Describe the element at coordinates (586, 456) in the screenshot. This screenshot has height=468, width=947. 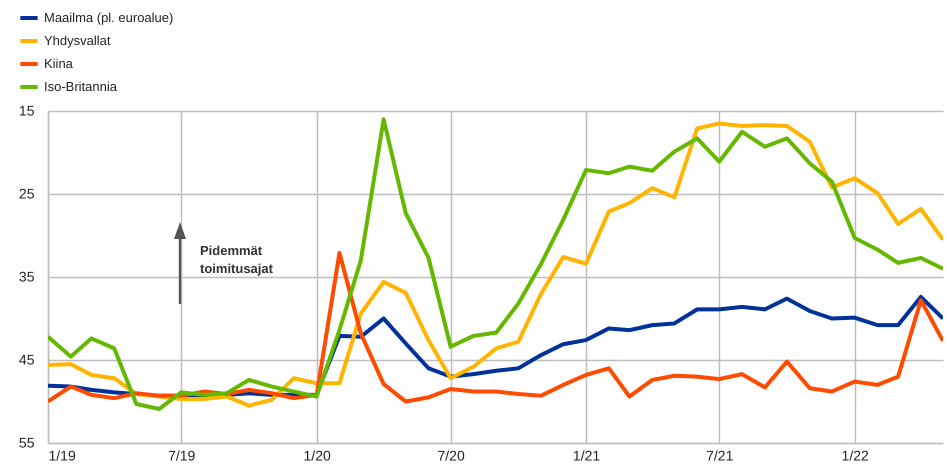
I see `x-tick-label: 1/21` at that location.